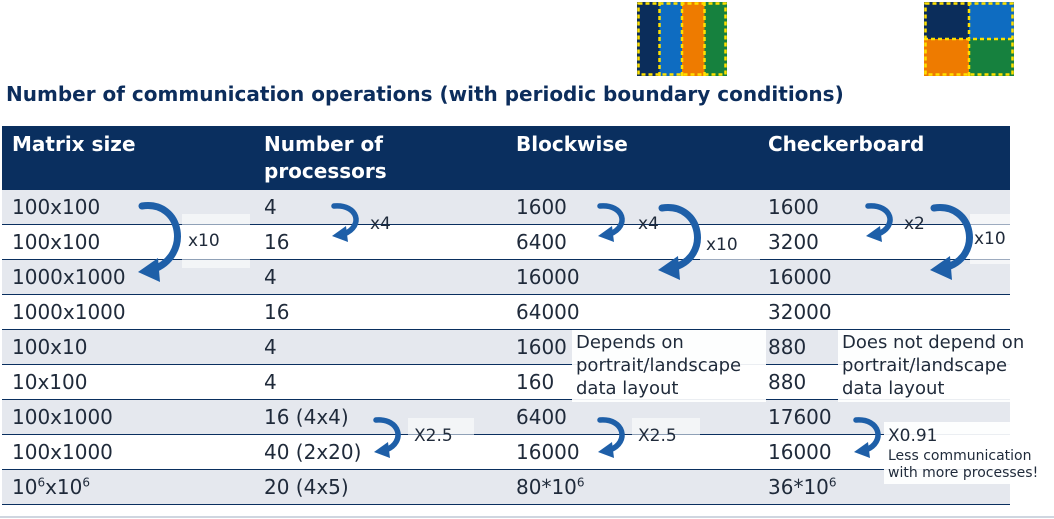  What do you see at coordinates (963, 473) in the screenshot?
I see `note-line: with more processes!` at bounding box center [963, 473].